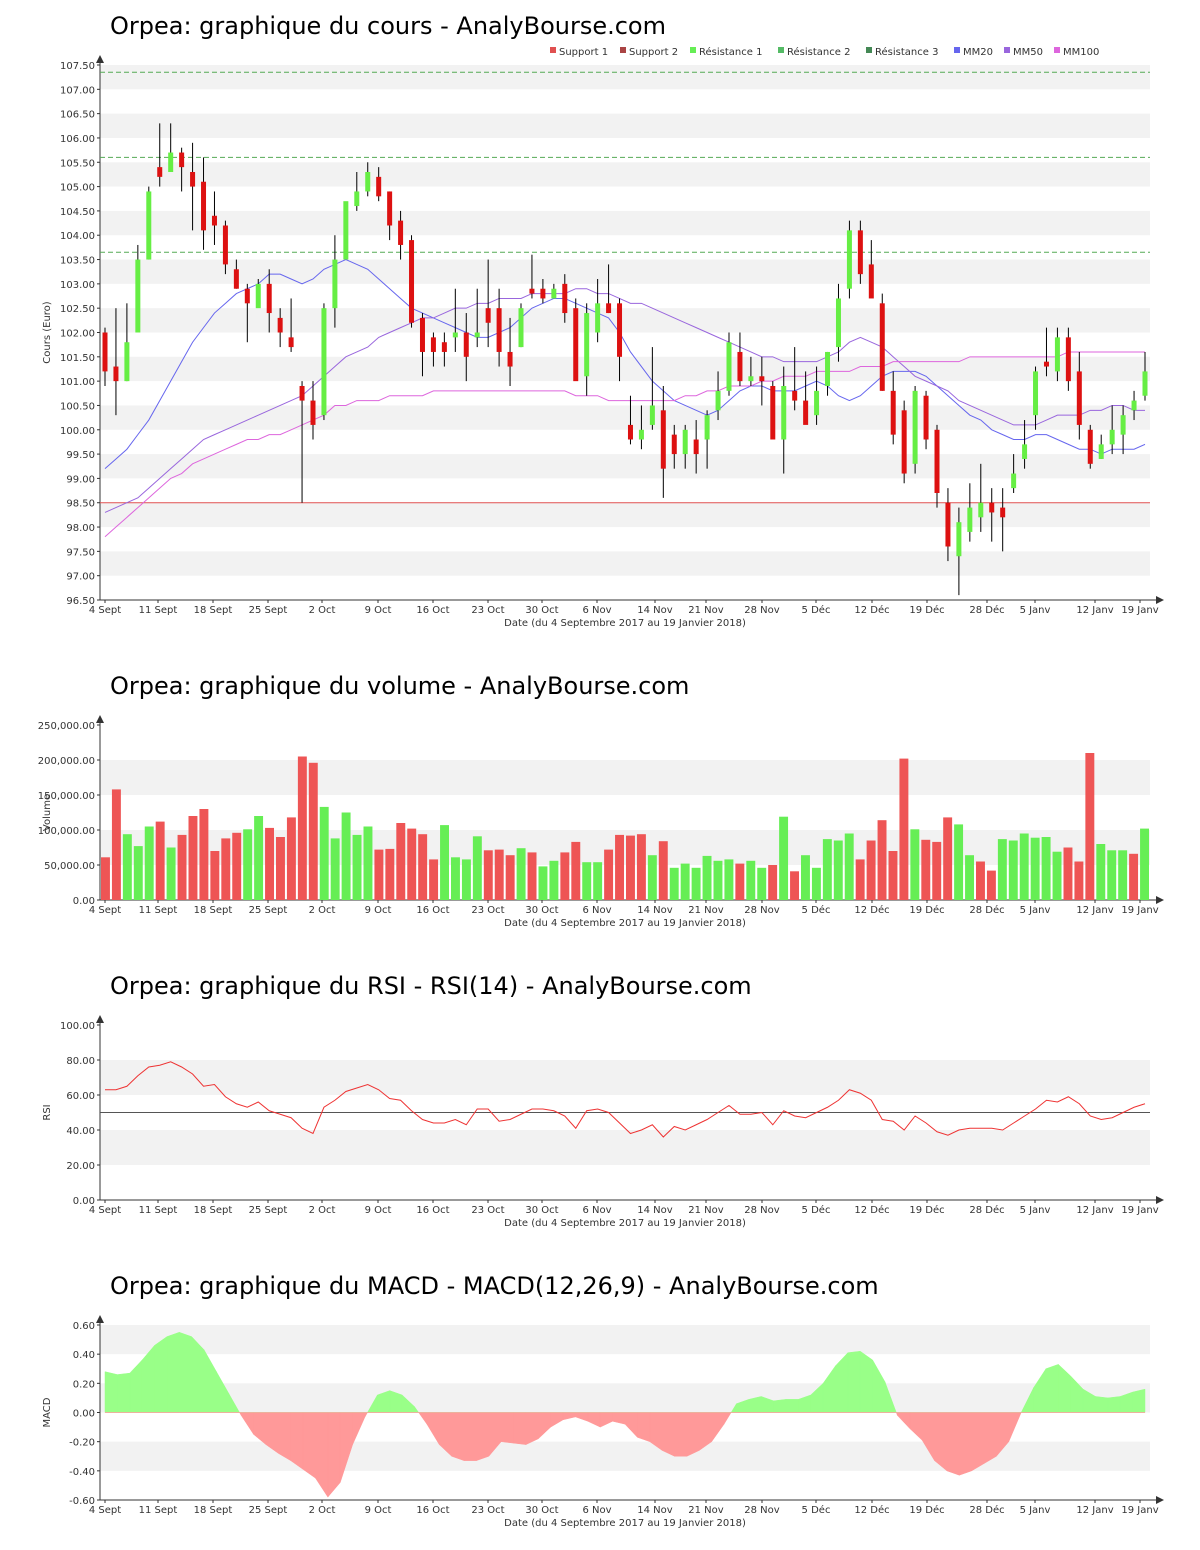 This screenshot has height=1550, width=1200. What do you see at coordinates (82, 1501) in the screenshot?
I see `y-tick-label: -0.60` at bounding box center [82, 1501].